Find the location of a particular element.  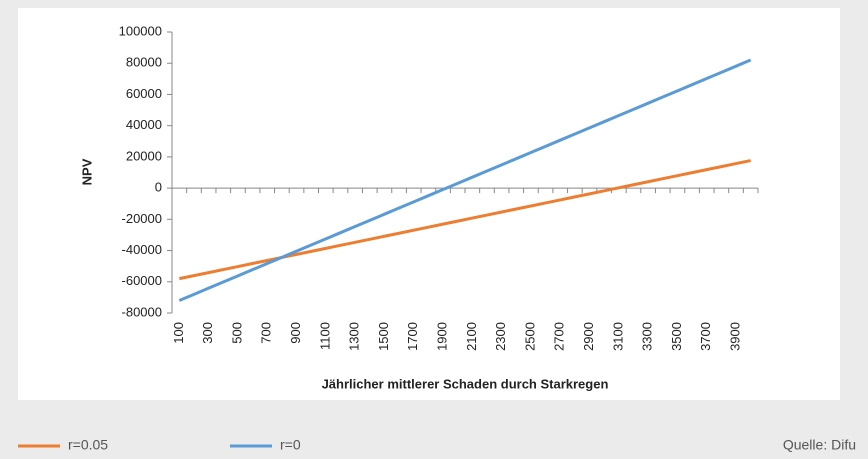

x-tick-label: 3700 is located at coordinates (705, 336).